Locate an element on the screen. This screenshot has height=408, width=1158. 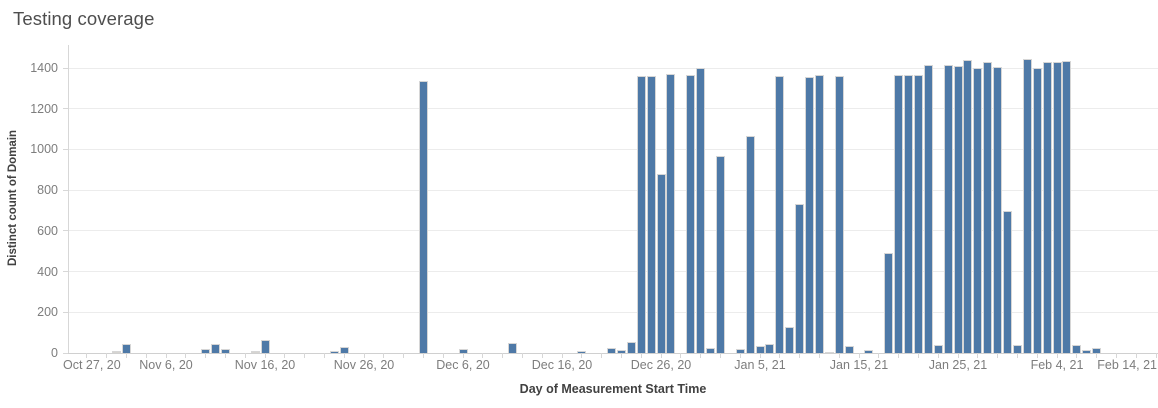
x-tick-label: Jan 5, 21 is located at coordinates (760, 365).